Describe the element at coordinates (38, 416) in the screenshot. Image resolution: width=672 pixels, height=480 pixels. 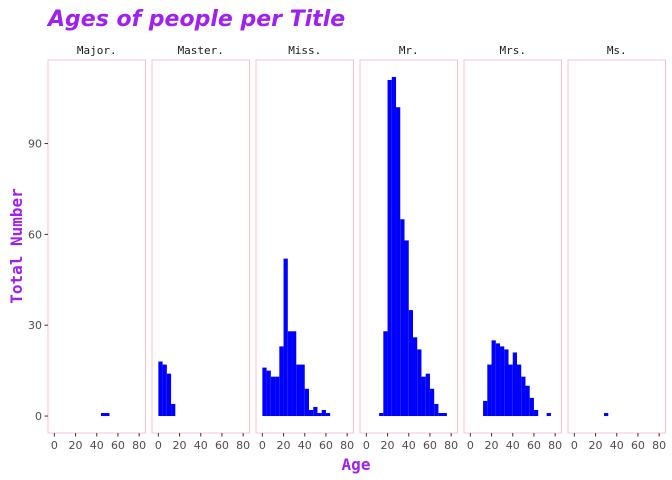
I see `y-tick-label: 0` at that location.